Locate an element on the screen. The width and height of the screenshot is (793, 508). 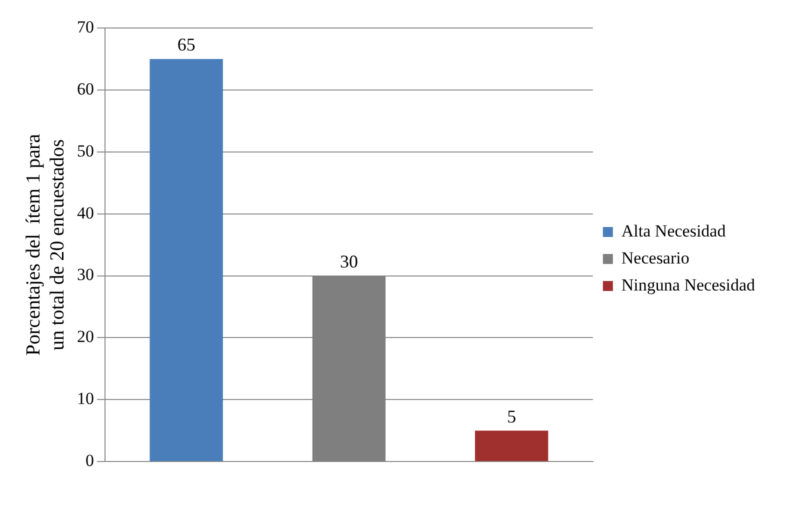
legend-label: Necesario is located at coordinates (655, 258).